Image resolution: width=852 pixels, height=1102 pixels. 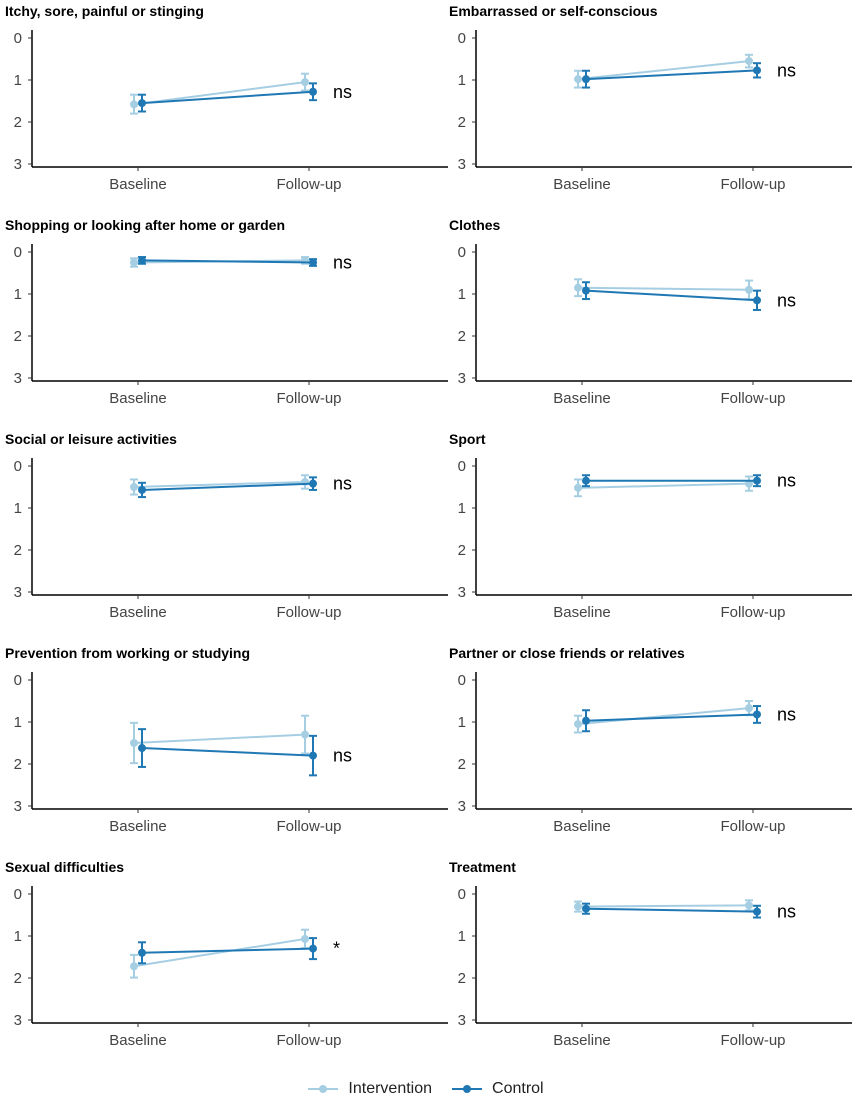 What do you see at coordinates (390, 1088) in the screenshot?
I see `legend-label-intervention: Intervention` at bounding box center [390, 1088].